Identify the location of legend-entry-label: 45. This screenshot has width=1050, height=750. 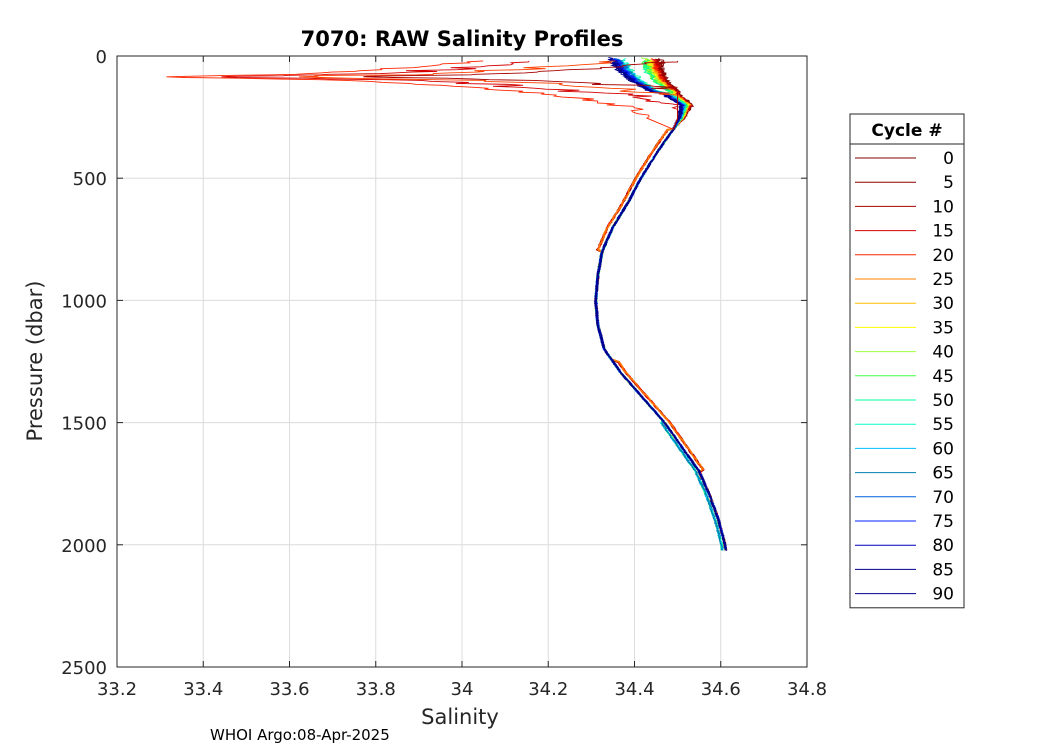
(943, 377).